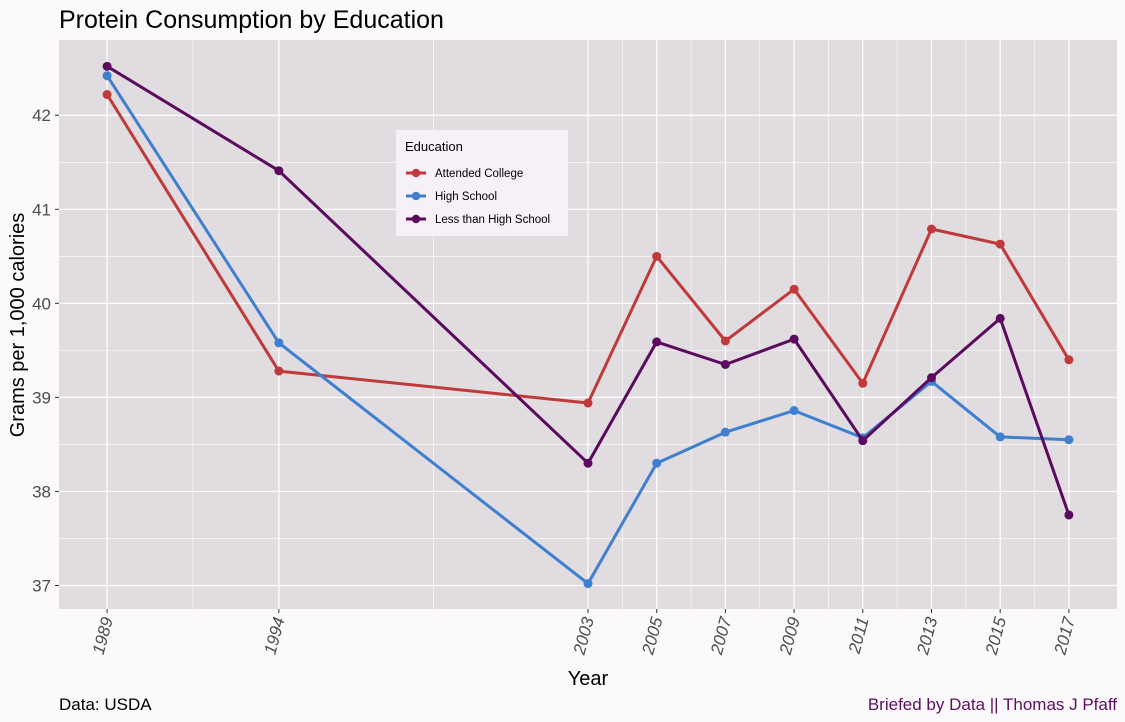 The height and width of the screenshot is (722, 1125). I want to click on x-tick-label: 1989, so click(103, 636).